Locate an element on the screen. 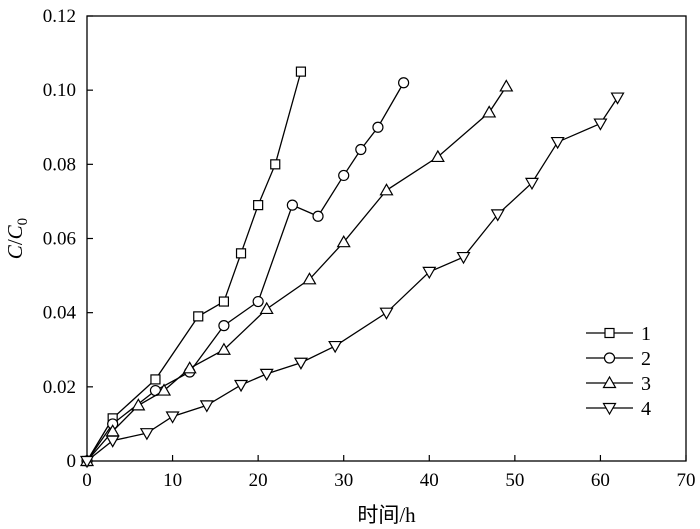  y-tick-label: 0.12 is located at coordinates (59, 16).